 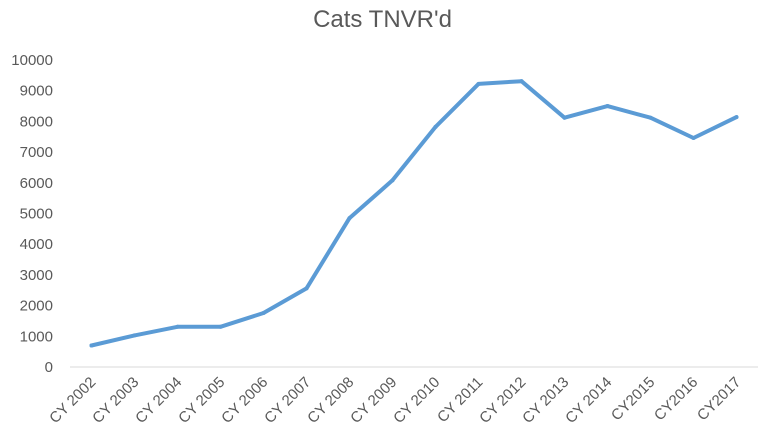 I want to click on x-tick-label: CY 2013, so click(x=545, y=400).